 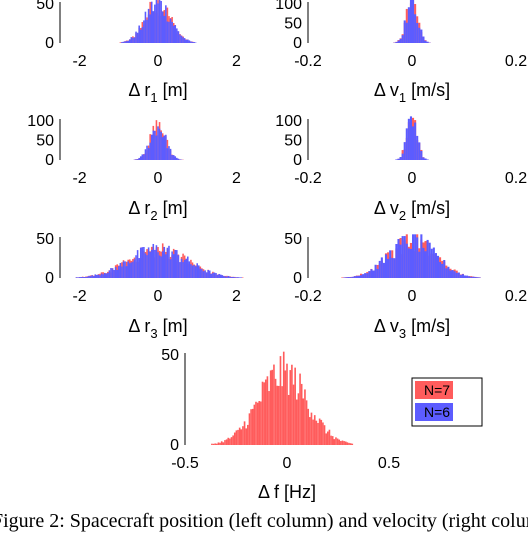 I want to click on x-axis-label: Δ v1 [m/s], so click(x=412, y=92).